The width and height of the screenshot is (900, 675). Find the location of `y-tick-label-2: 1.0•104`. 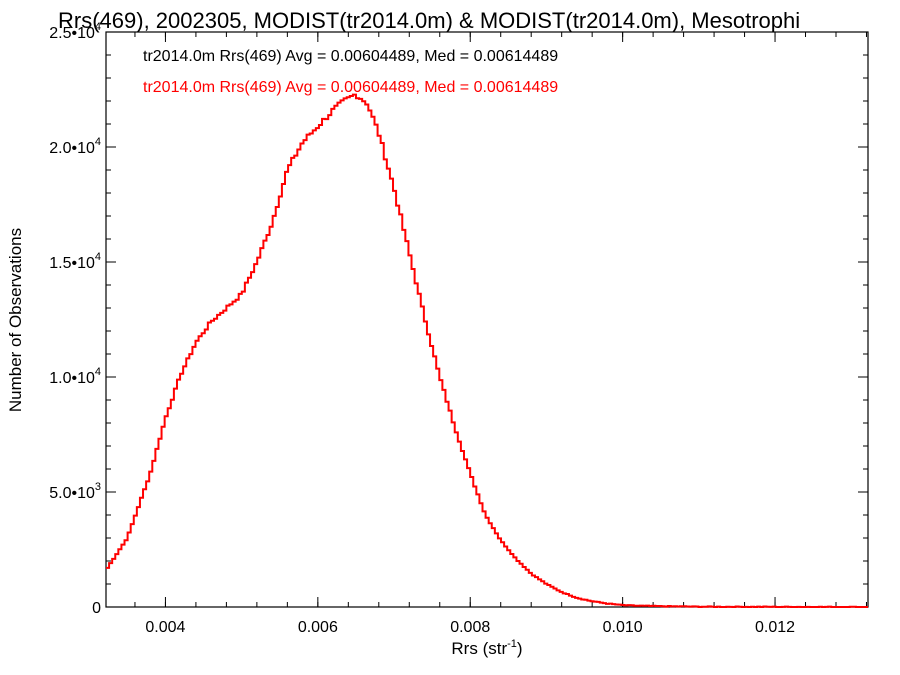

y-tick-label-2: 1.0•104 is located at coordinates (75, 376).